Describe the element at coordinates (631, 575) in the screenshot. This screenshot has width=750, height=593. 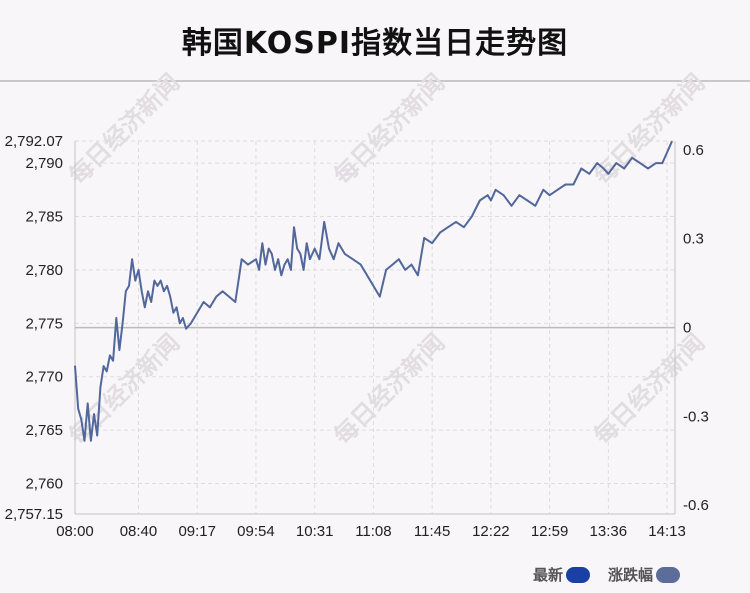
I see `legend-label-change: 涨跌幅` at that location.